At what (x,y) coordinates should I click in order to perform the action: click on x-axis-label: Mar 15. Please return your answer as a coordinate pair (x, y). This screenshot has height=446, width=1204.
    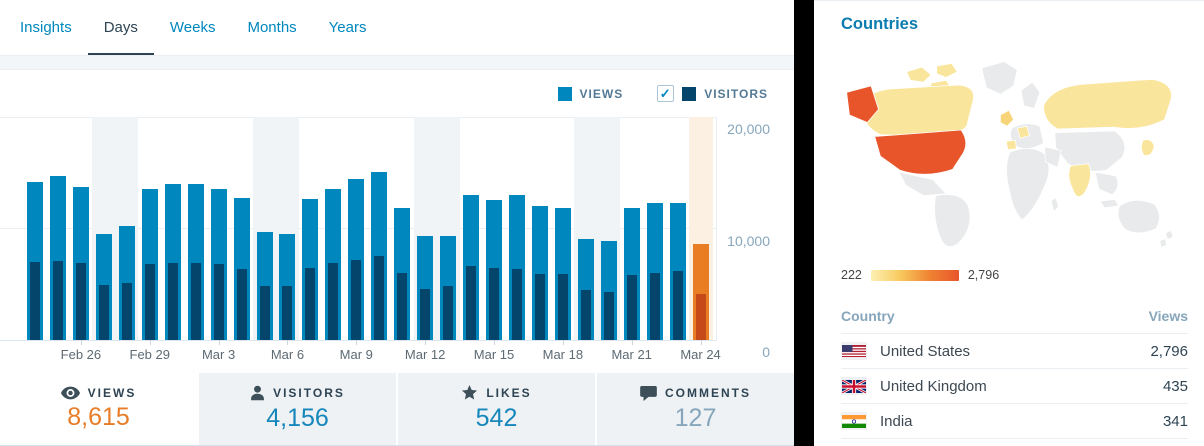
    Looking at the image, I should click on (494, 354).